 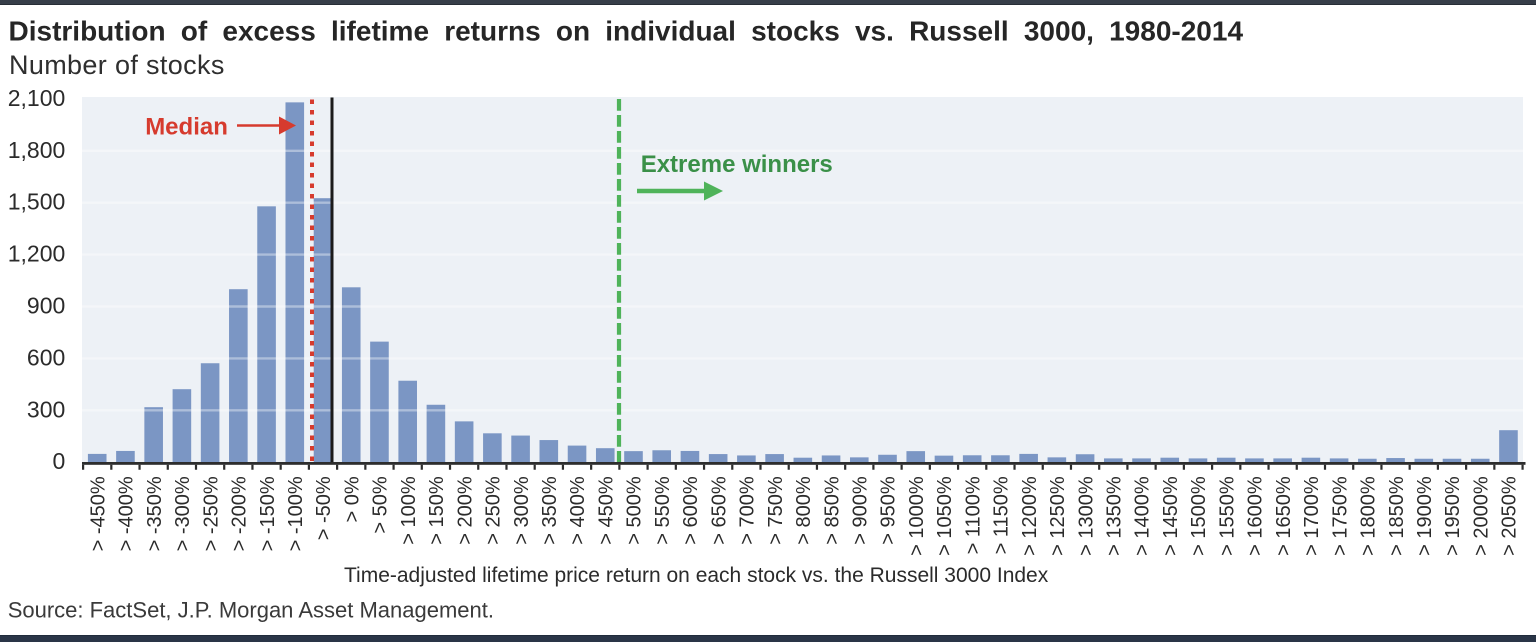 I want to click on svg-text: > 1700%, so click(x=1312, y=516).